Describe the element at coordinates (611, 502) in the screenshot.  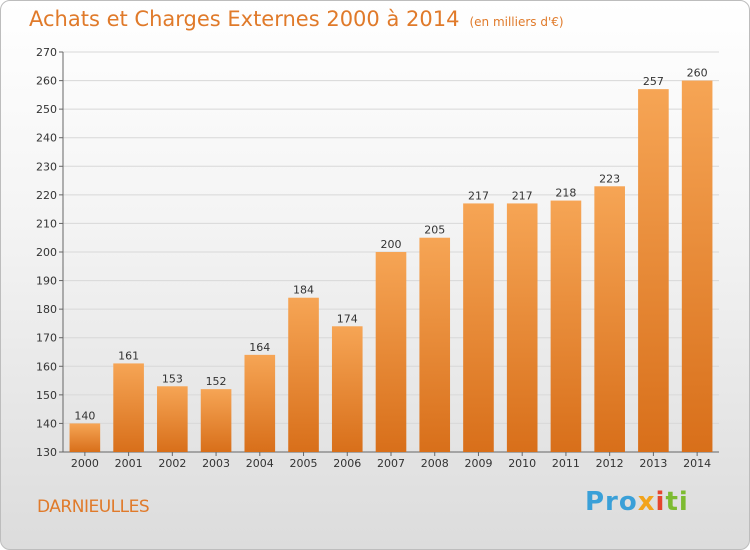
I see `logo-part-1: Pro` at that location.